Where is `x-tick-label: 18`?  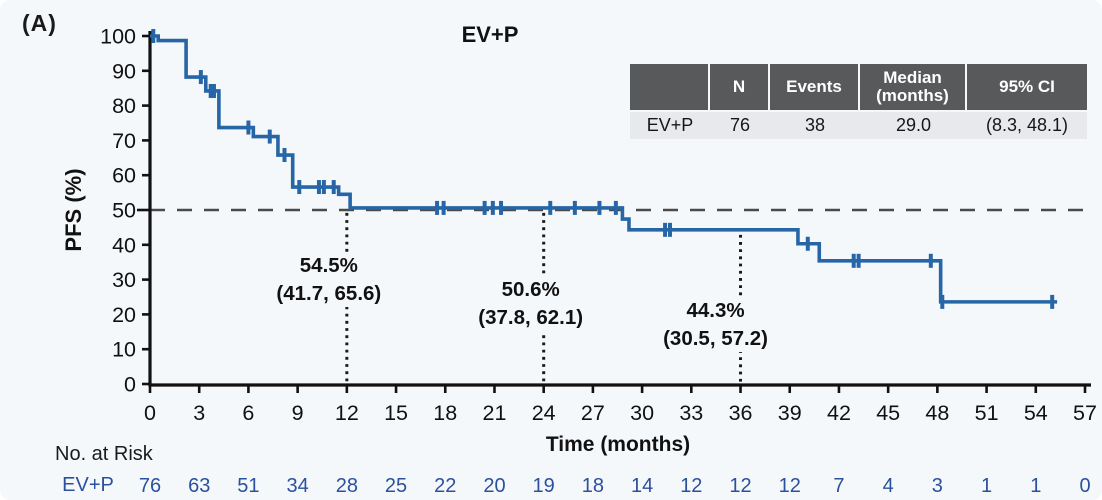
x-tick-label: 18 is located at coordinates (445, 413).